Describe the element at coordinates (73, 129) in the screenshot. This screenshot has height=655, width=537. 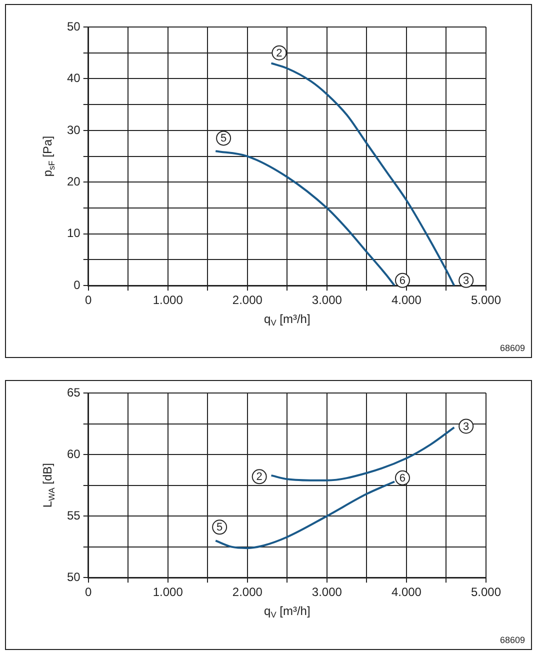
I see `y-tick-label: 30` at that location.